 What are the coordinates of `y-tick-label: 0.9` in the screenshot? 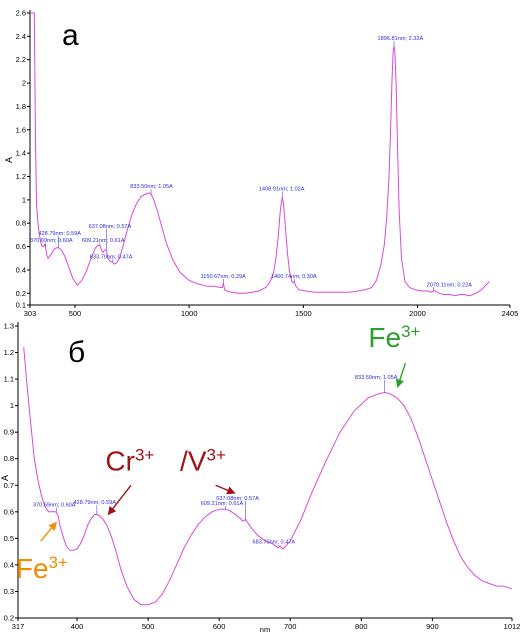 It's located at (9, 432).